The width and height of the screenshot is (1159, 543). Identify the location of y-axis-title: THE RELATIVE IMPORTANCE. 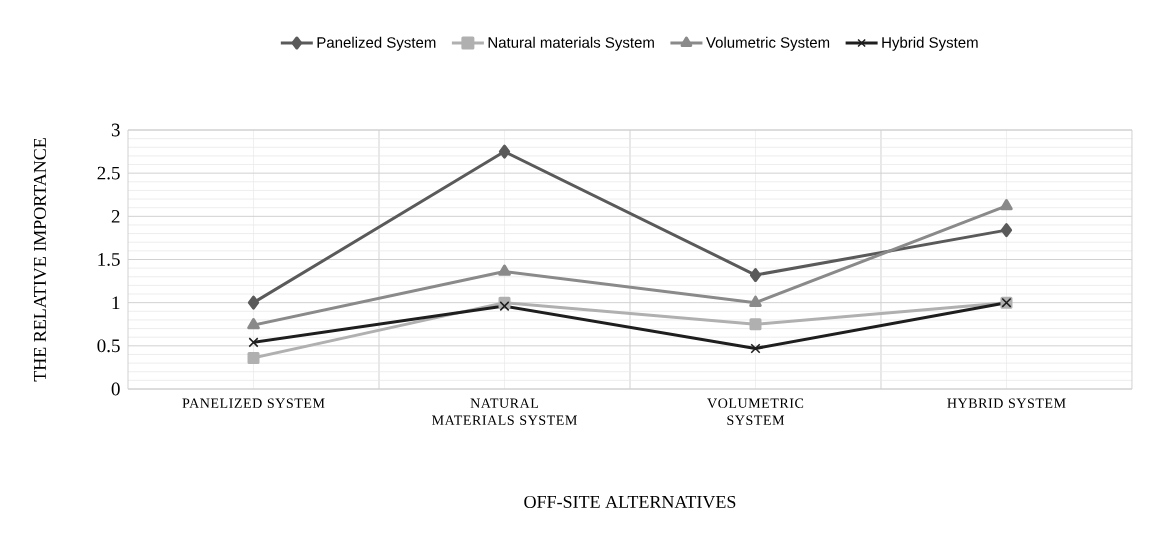
(40, 260).